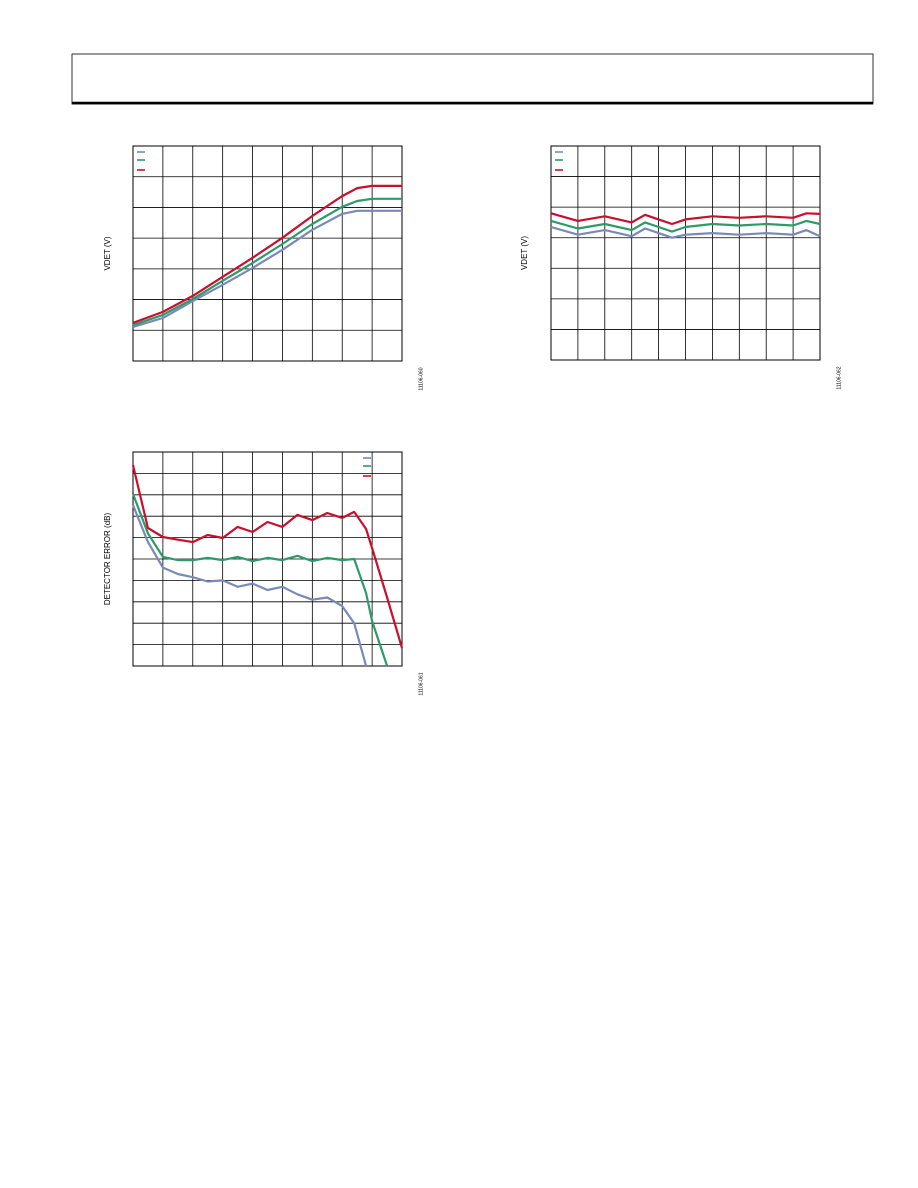 Image resolution: width=918 pixels, height=1188 pixels. I want to click on figure-id: 11106-060, so click(421, 378).